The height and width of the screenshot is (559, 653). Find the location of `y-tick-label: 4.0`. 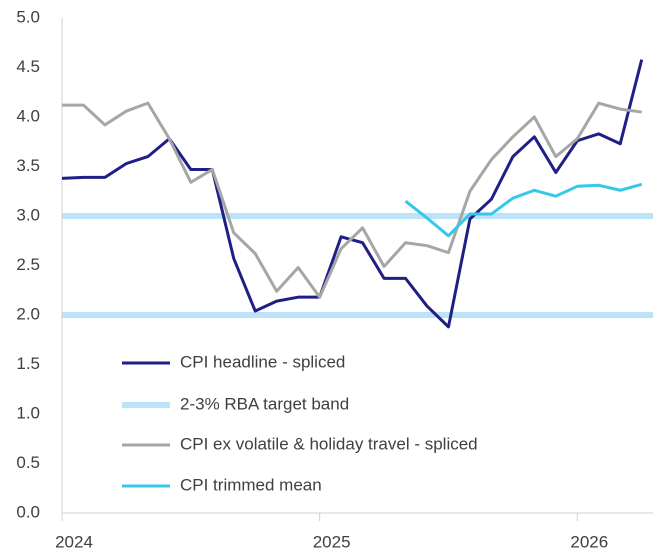

y-tick-label: 4.0 is located at coordinates (28, 115).